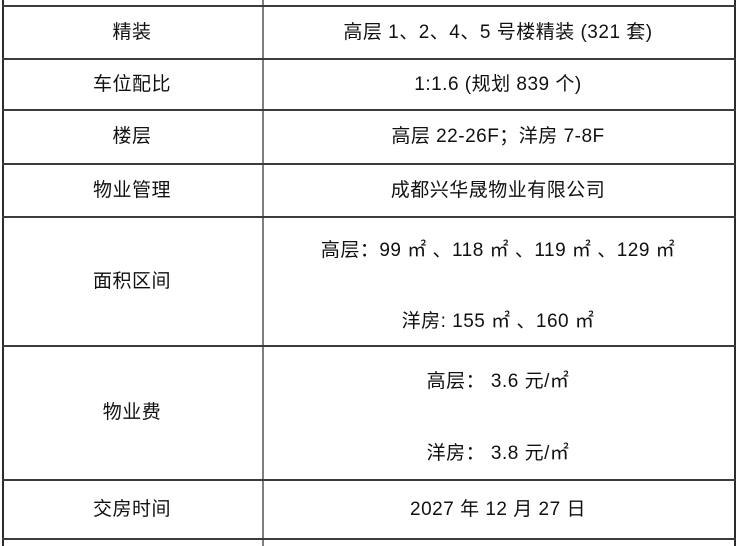 This screenshot has height=546, width=740. I want to click on row-value-fine-decoration: 高层 1、2、4、5 号楼精装 (321 套), so click(498, 32).